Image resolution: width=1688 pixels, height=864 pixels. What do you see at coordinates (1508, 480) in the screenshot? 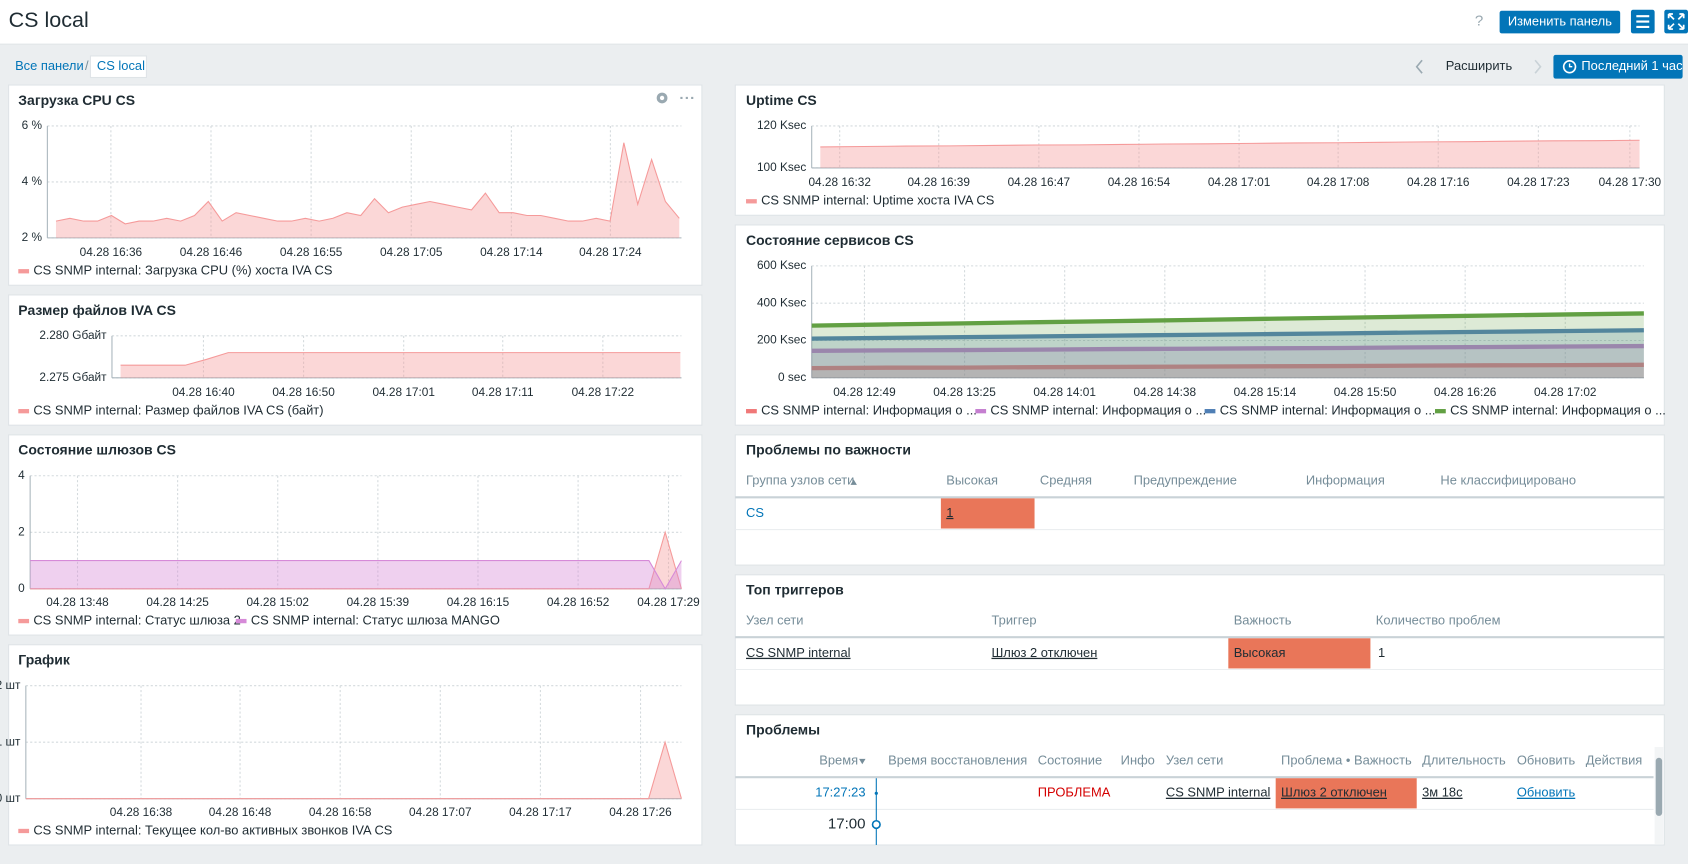
I see `column-header: Не классифицировано` at bounding box center [1508, 480].